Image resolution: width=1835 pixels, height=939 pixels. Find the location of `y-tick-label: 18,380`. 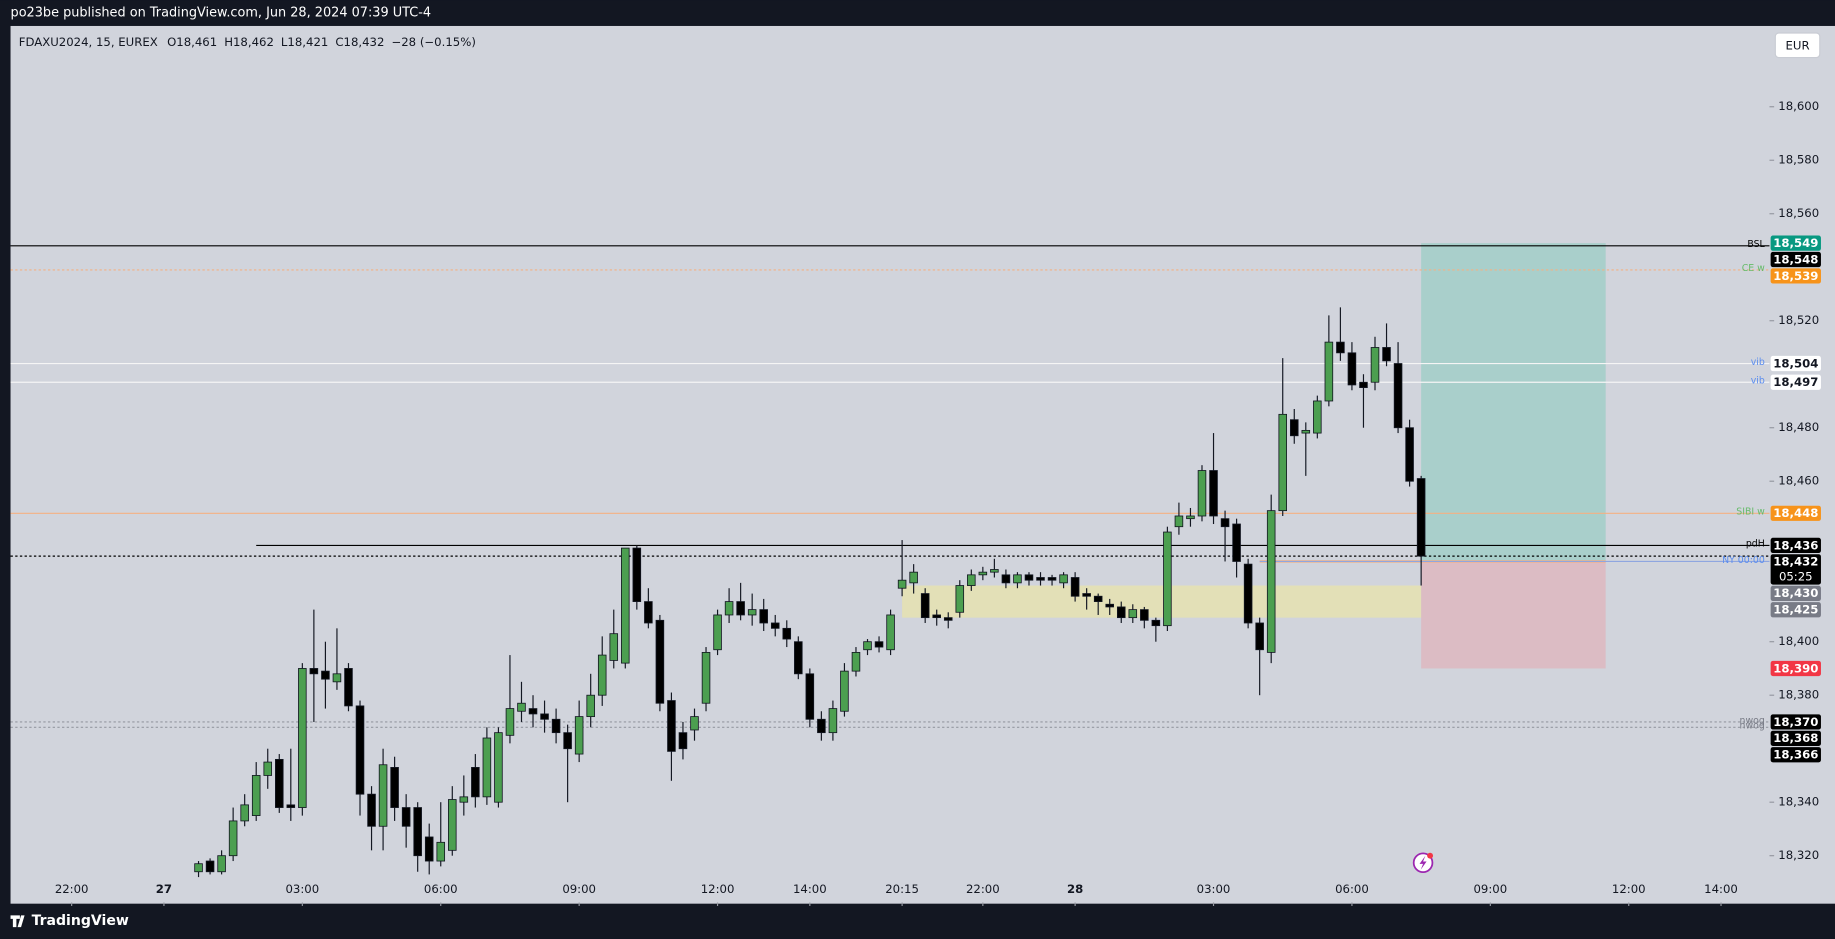

y-tick-label: 18,380 is located at coordinates (1798, 695).